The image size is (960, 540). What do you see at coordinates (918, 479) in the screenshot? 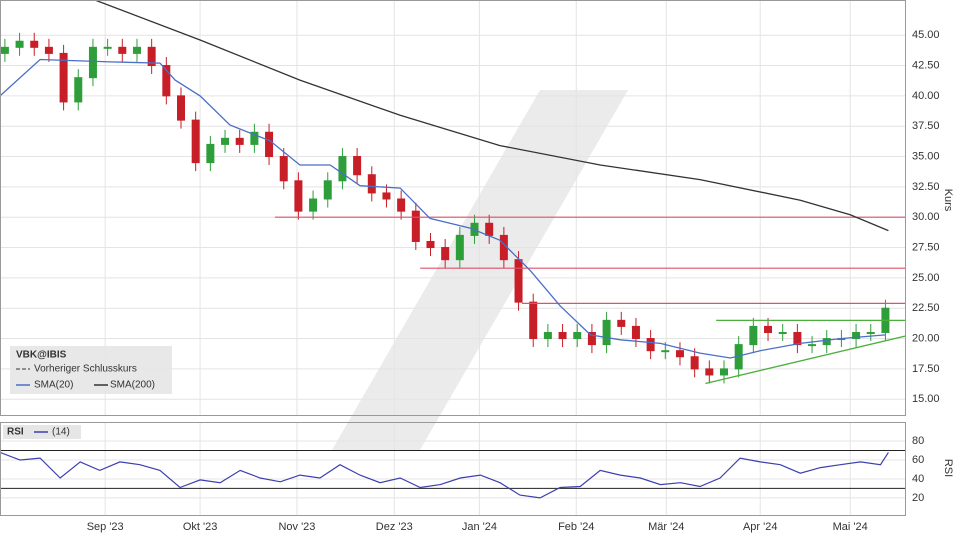
I see `y-tick-label: 40` at bounding box center [918, 479].